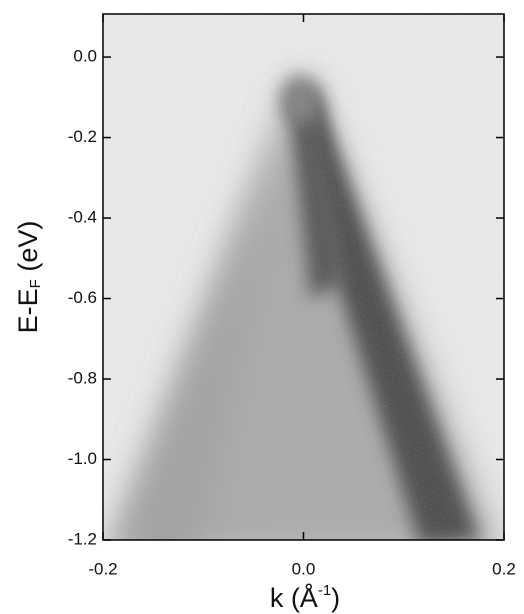 The image size is (524, 614). I want to click on x-tick-label: 0.2, so click(504, 568).